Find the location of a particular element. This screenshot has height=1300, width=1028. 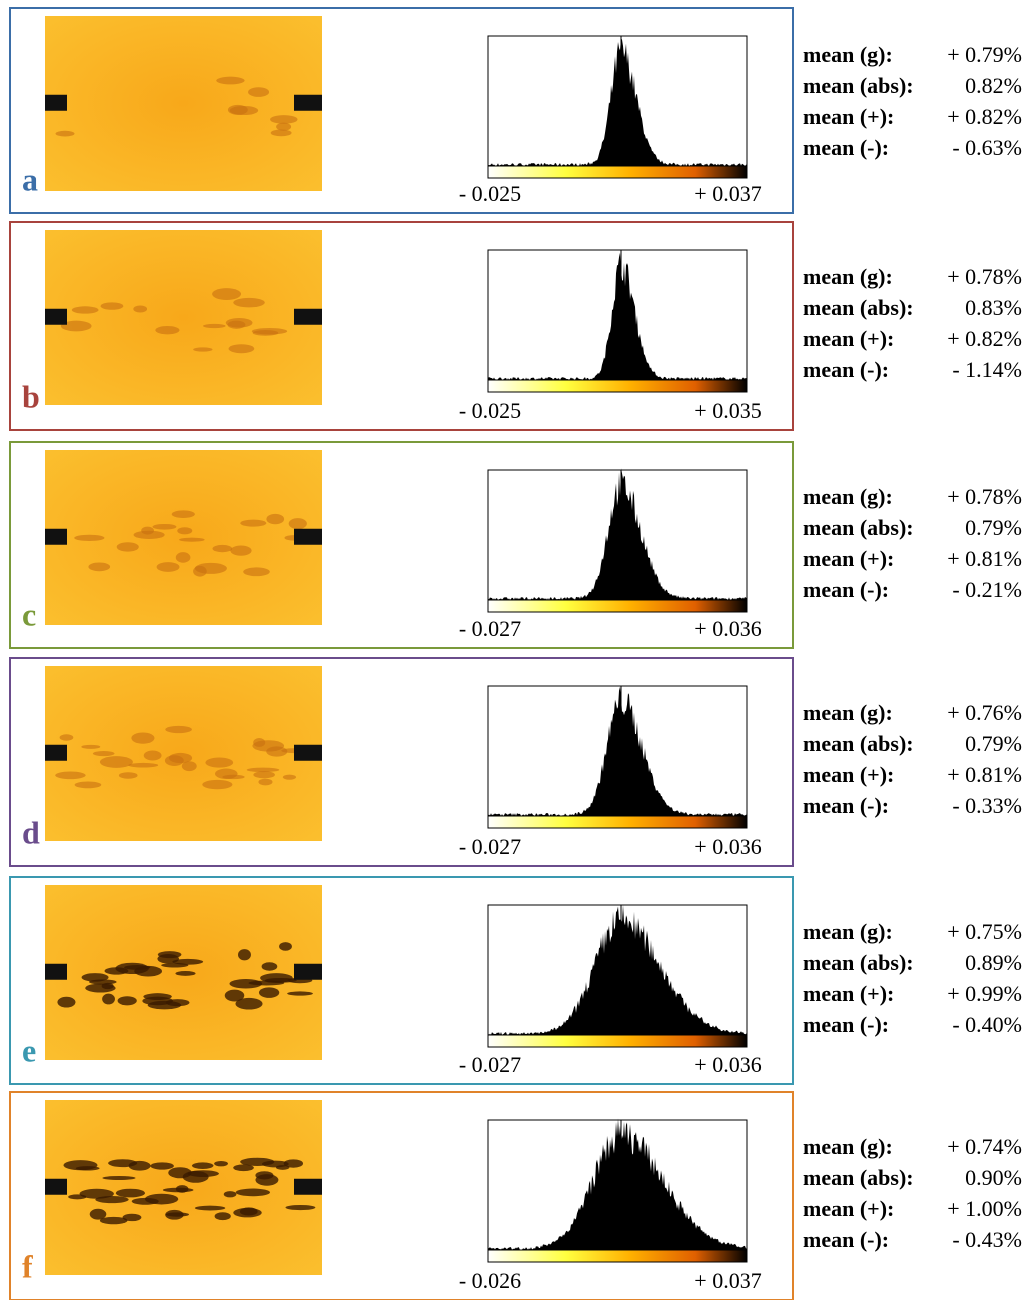

stat-value: + 0.78% is located at coordinates (984, 496).